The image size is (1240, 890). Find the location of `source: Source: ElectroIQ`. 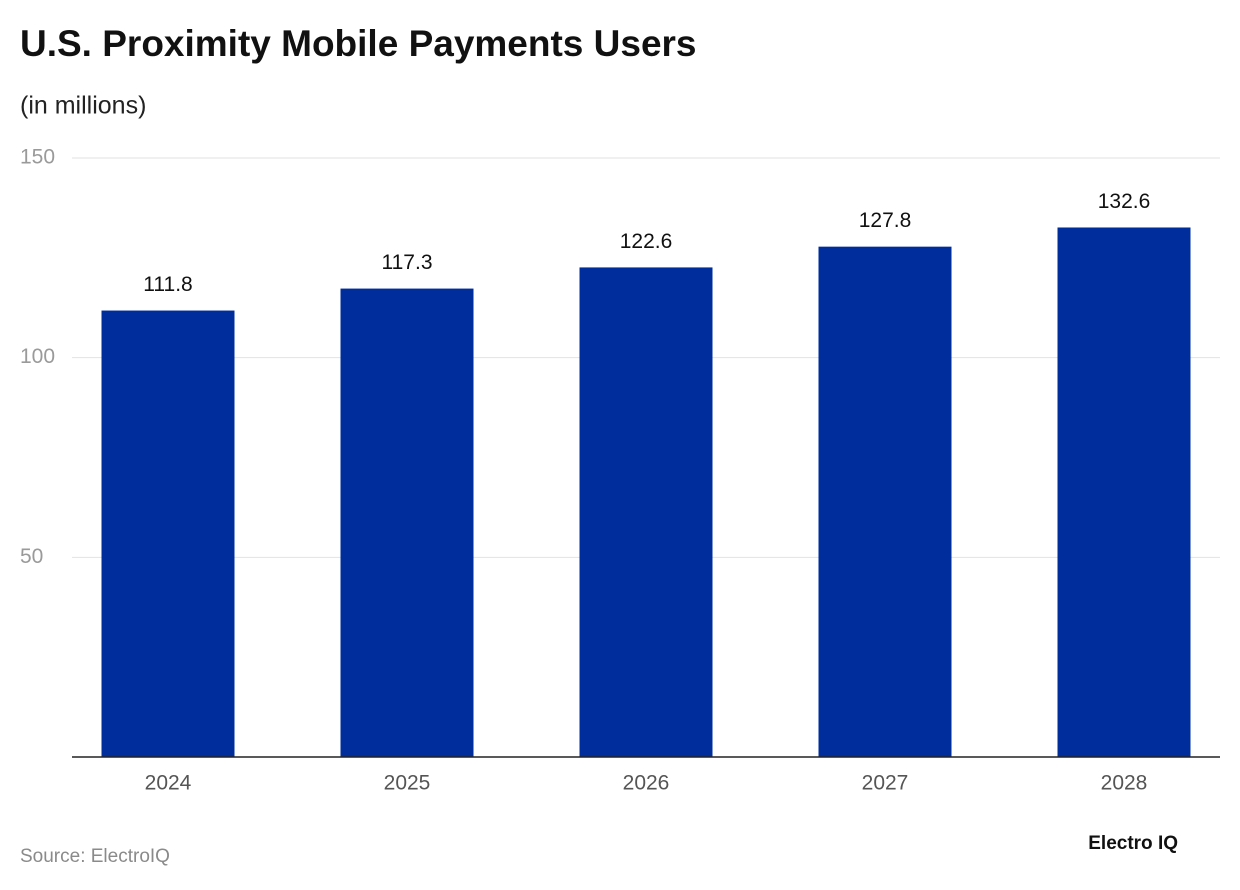

source: Source: ElectroIQ is located at coordinates (95, 856).